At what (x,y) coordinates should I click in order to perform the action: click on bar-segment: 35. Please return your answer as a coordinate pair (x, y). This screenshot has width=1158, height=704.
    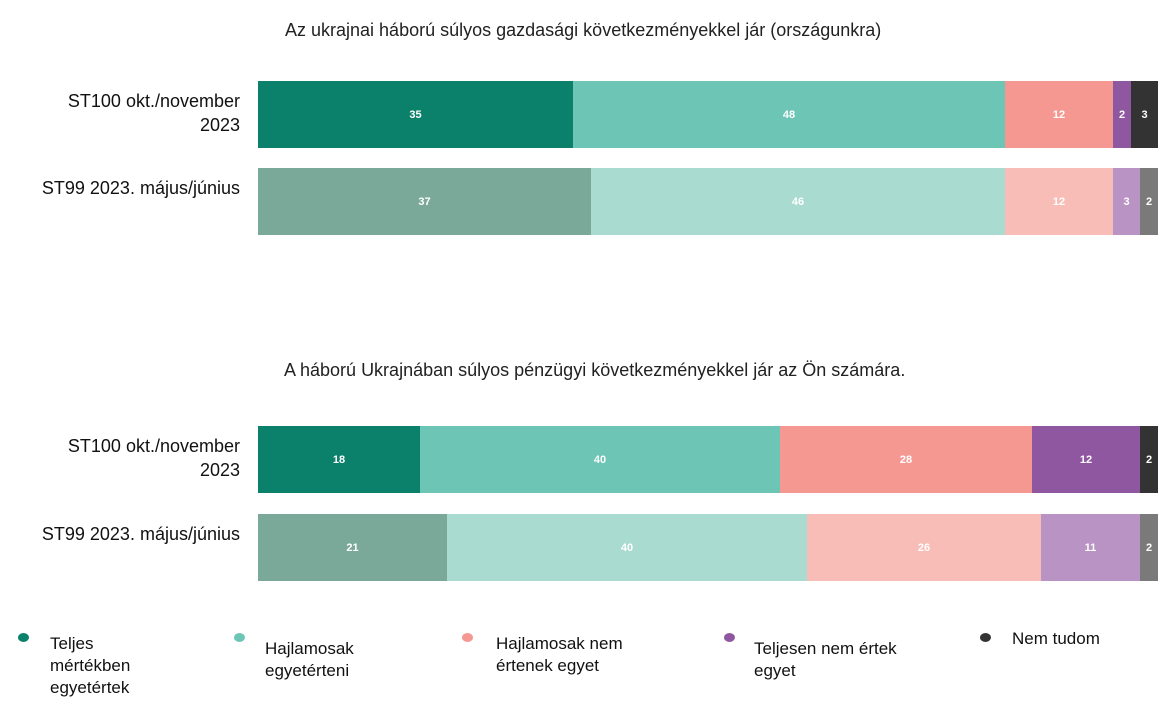
    Looking at the image, I should click on (415, 114).